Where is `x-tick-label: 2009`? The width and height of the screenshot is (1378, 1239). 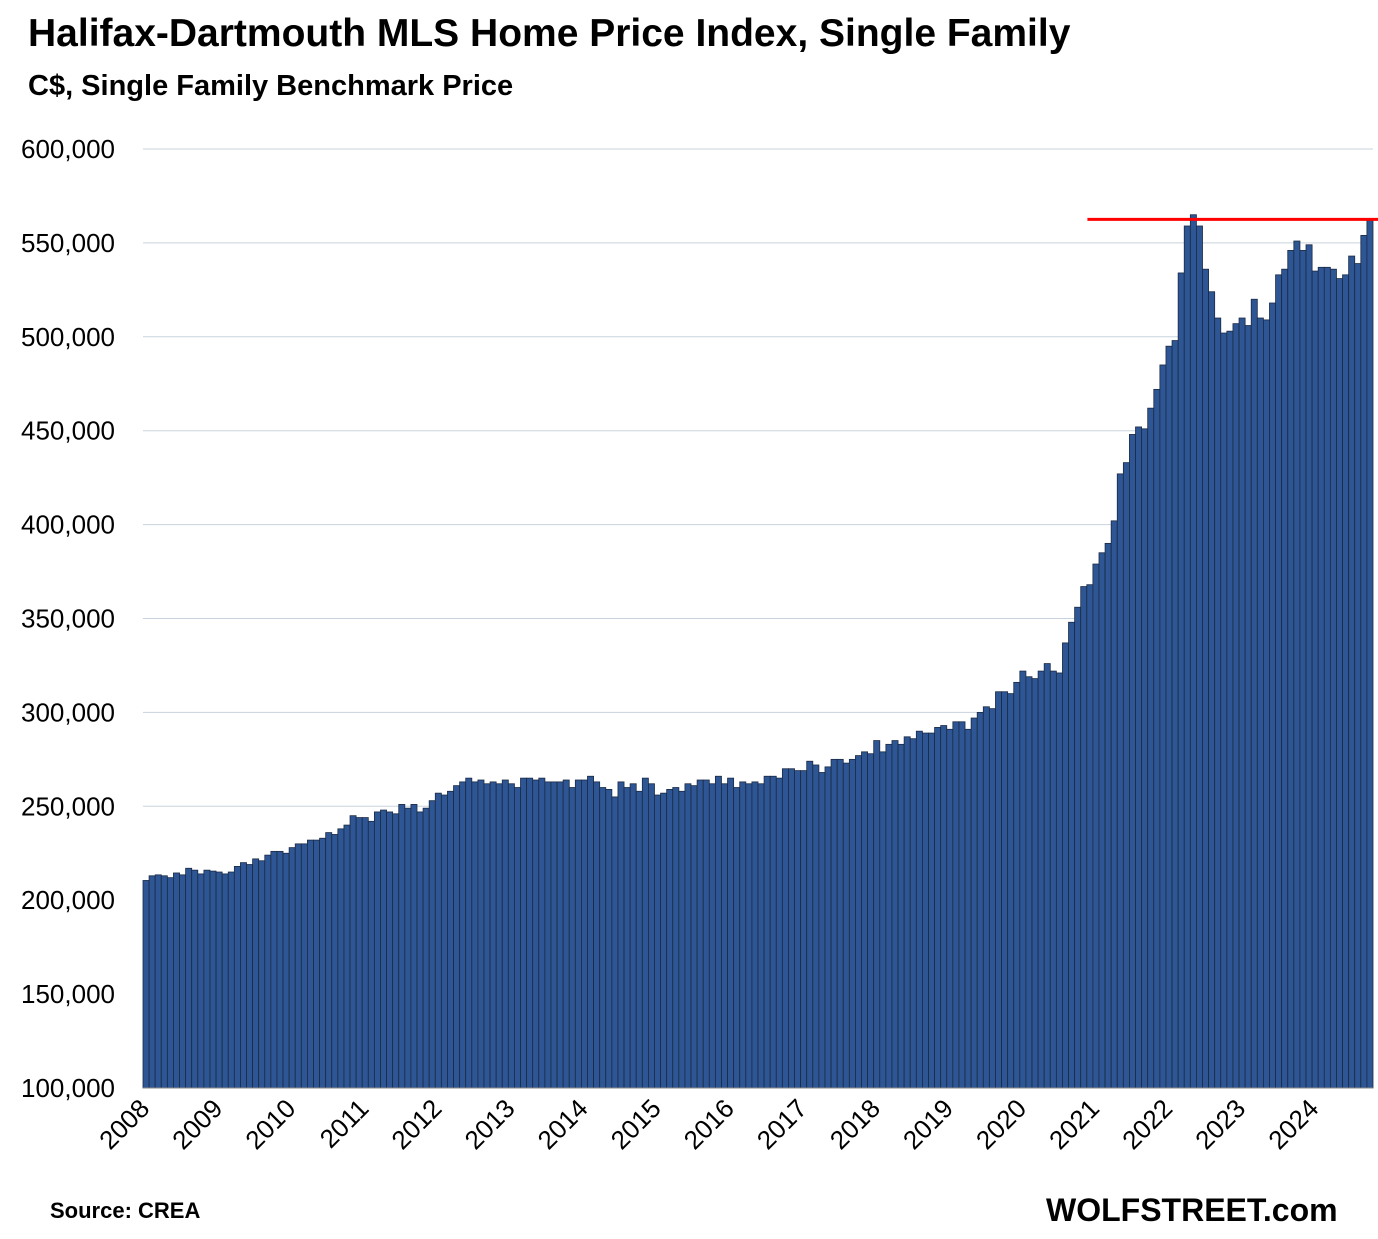
x-tick-label: 2009 is located at coordinates (197, 1124).